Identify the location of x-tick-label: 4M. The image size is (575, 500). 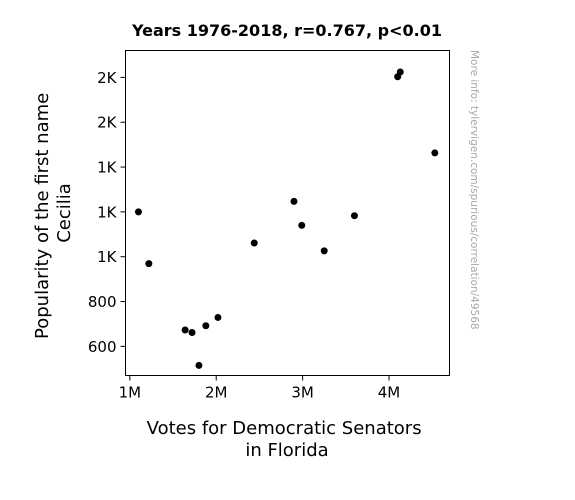
(389, 393).